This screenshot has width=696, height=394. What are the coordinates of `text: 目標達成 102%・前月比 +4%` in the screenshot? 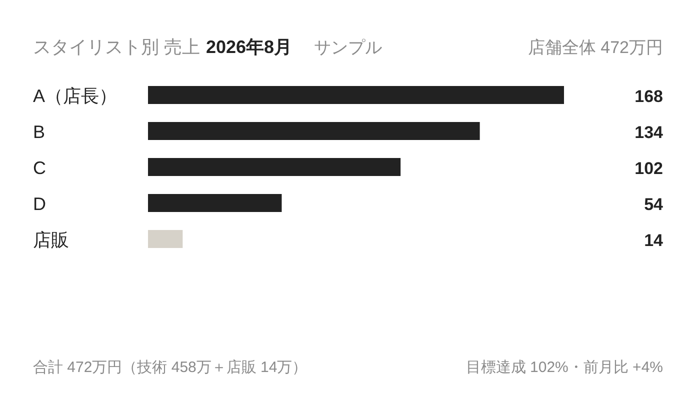 It's located at (564, 367).